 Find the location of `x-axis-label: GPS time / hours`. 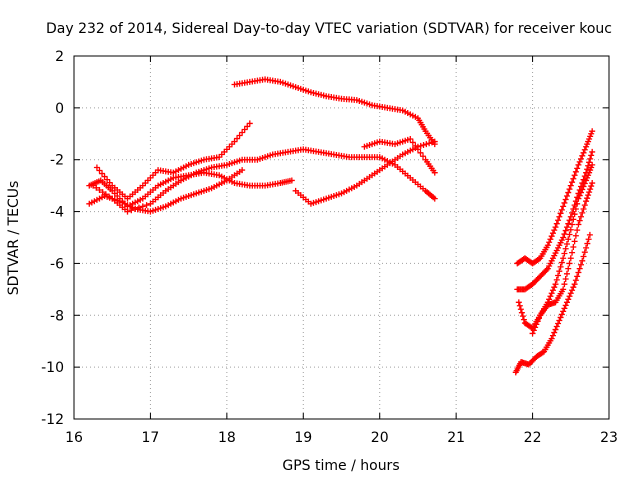

x-axis-label: GPS time / hours is located at coordinates (340, 466).